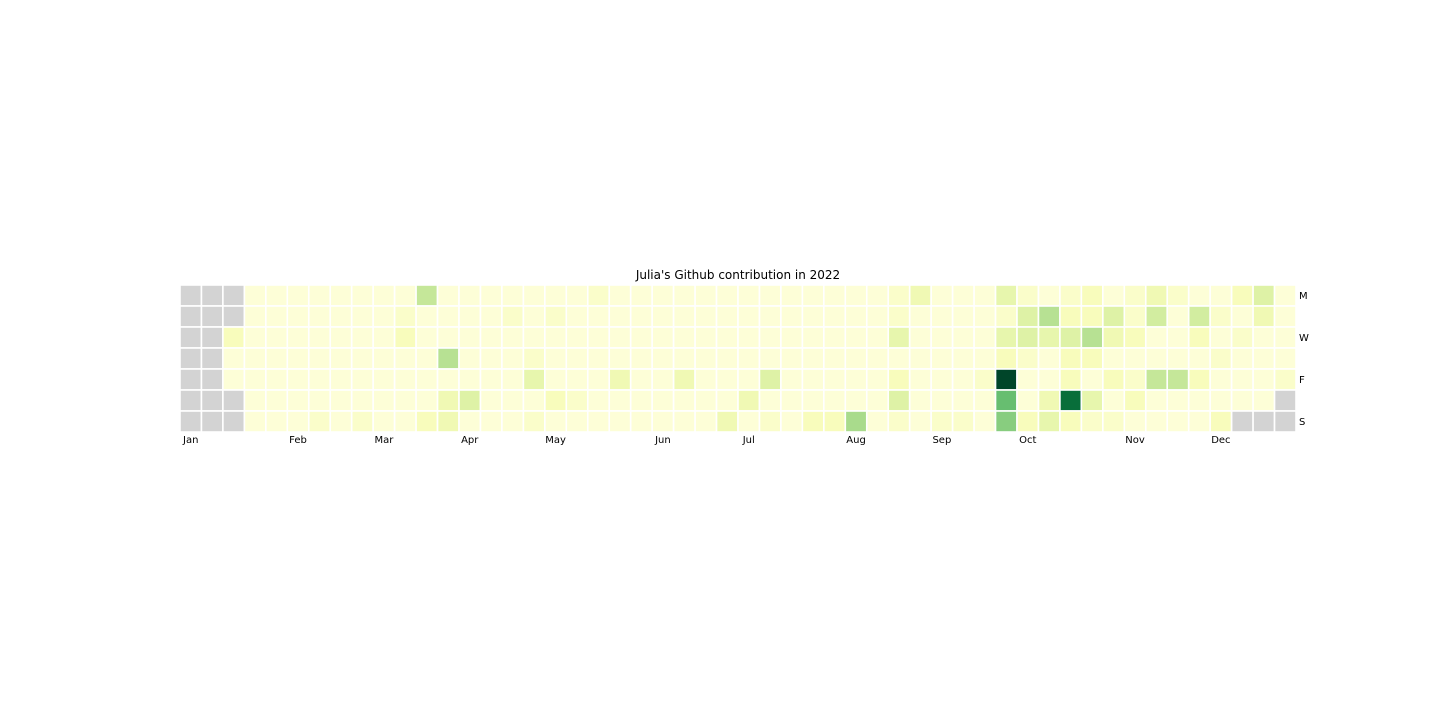  What do you see at coordinates (1135, 440) in the screenshot?
I see `x-tick-nov: Nov` at bounding box center [1135, 440].